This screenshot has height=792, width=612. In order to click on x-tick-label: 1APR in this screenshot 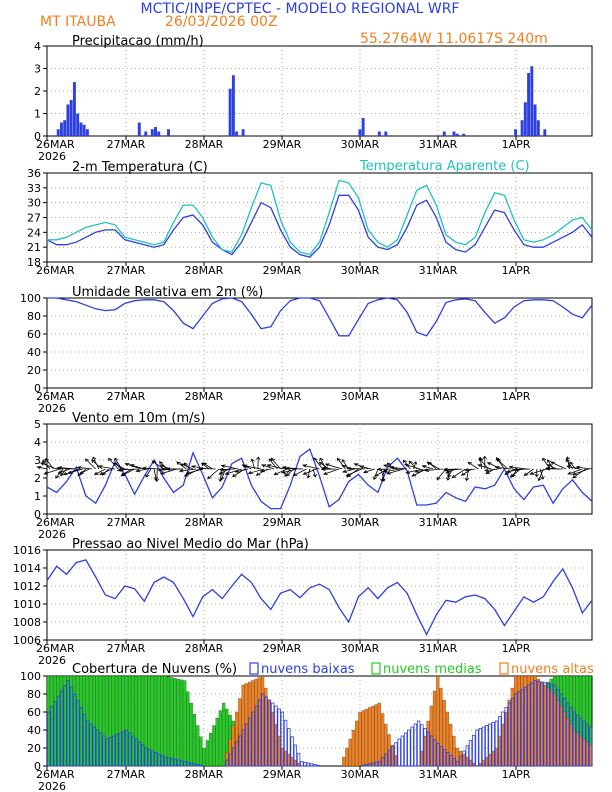, I will do `click(516, 774)`.